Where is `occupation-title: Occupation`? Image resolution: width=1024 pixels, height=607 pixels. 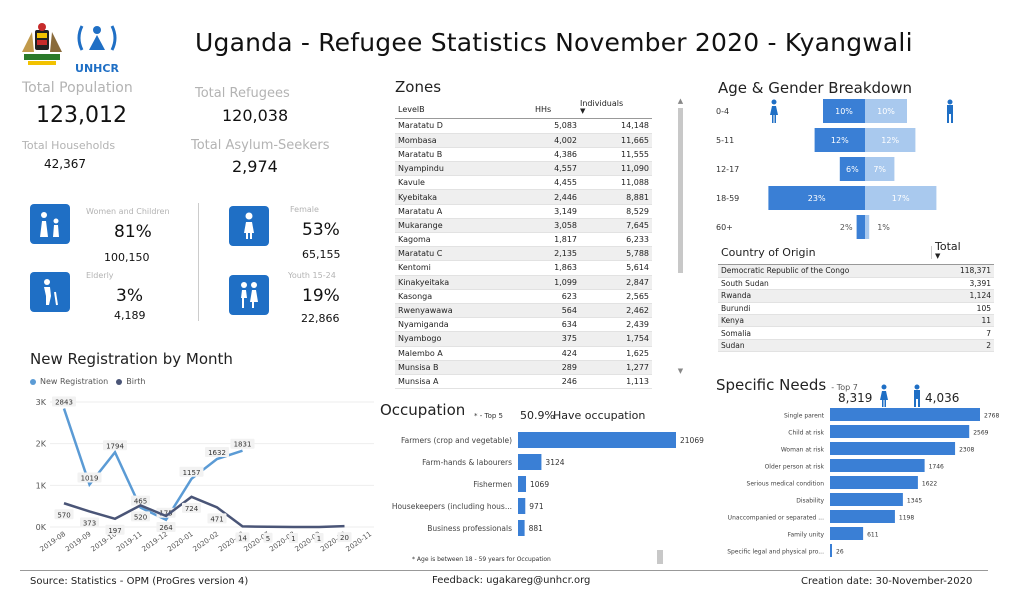
occupation-title: Occupation is located at coordinates (423, 410).